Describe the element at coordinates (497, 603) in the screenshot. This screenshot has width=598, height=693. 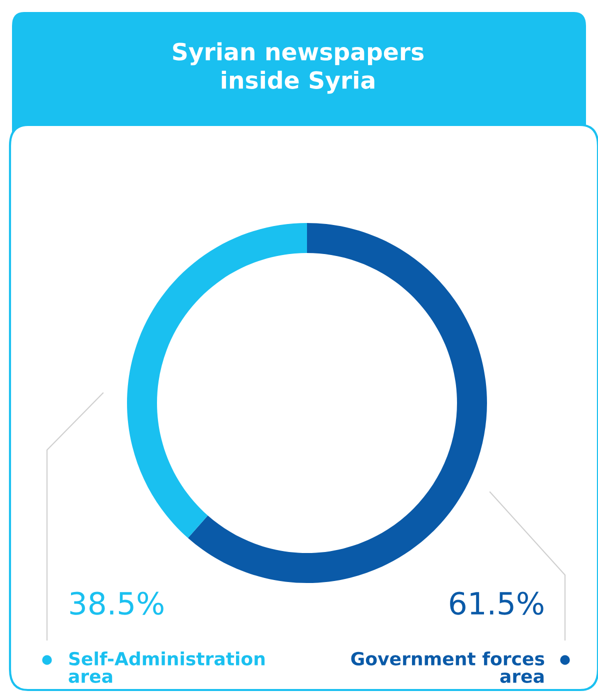
I see `data-label: 61.5%` at that location.